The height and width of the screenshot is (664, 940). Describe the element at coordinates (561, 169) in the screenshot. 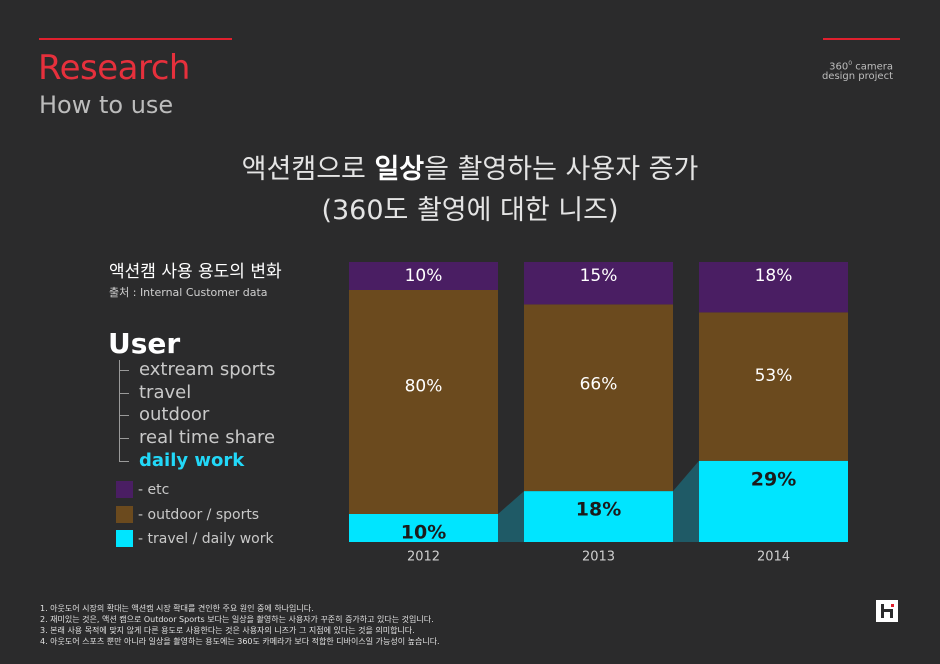

I see `headline-after: 을 촬영하는 사용자 증가` at that location.